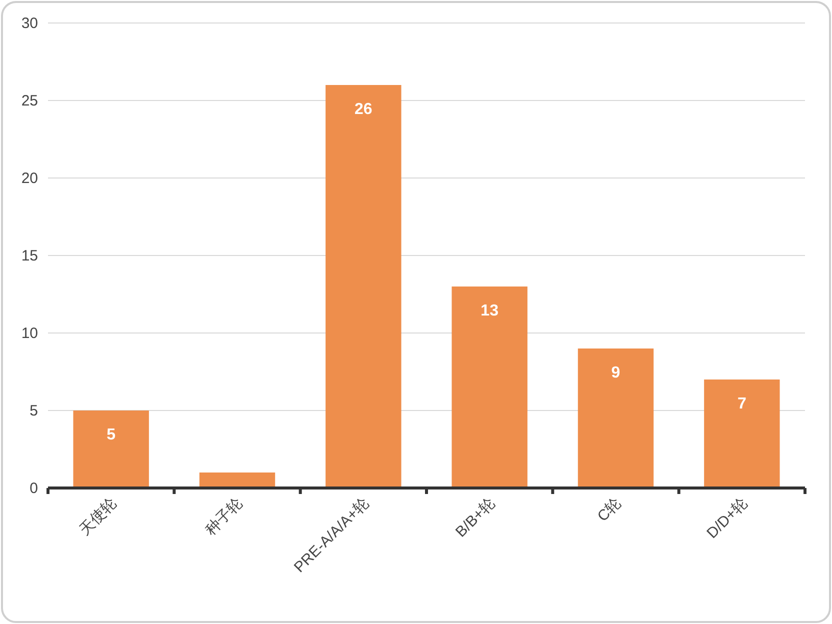 This screenshot has width=832, height=624. Describe the element at coordinates (741, 404) in the screenshot. I see `data-label: 7` at that location.